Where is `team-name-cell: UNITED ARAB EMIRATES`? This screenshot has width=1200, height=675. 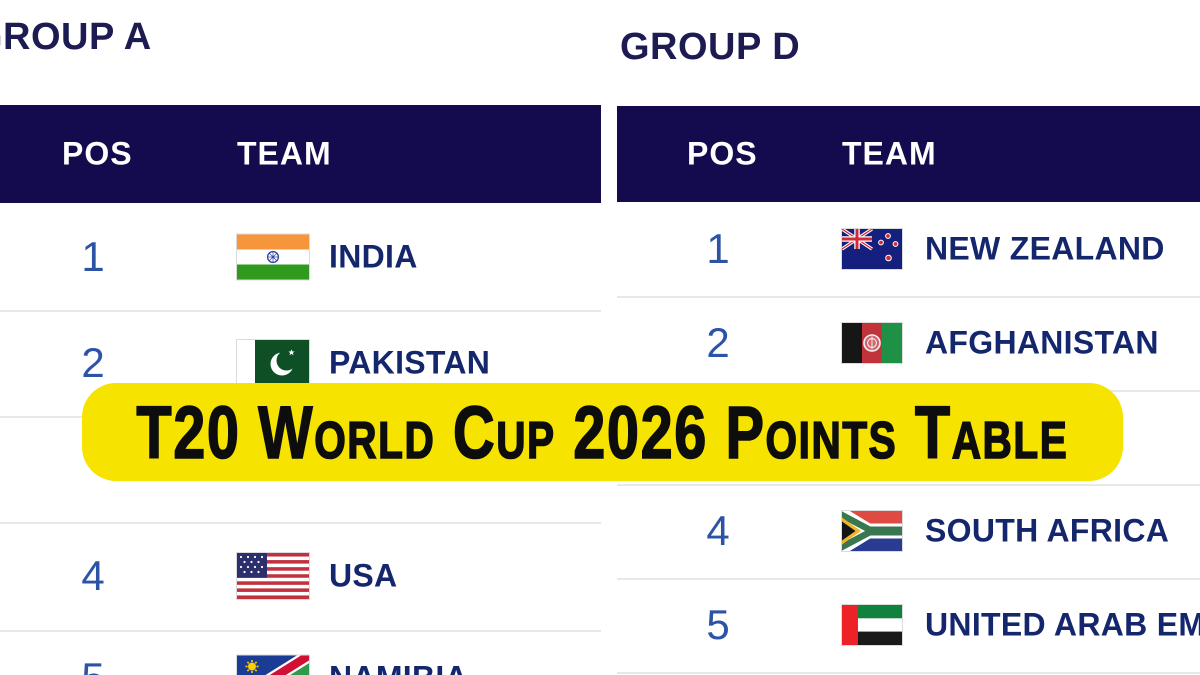
team-name-cell: UNITED ARAB EMIRATES is located at coordinates (1062, 624).